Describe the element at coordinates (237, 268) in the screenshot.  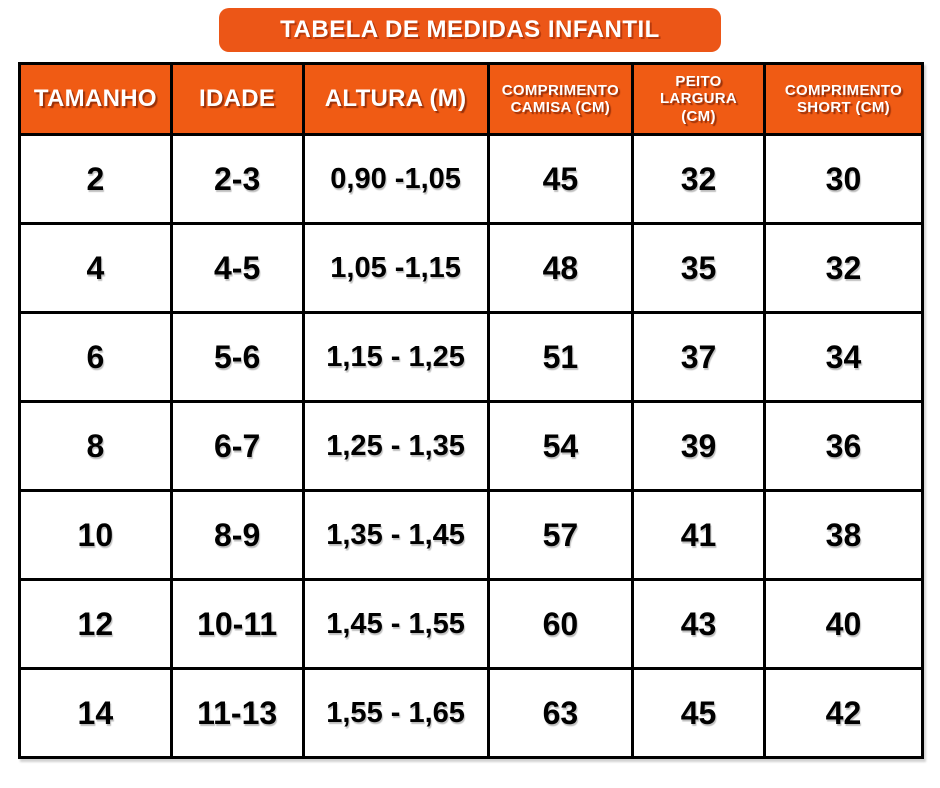
I see `table-cell-idade: 4-5` at that location.